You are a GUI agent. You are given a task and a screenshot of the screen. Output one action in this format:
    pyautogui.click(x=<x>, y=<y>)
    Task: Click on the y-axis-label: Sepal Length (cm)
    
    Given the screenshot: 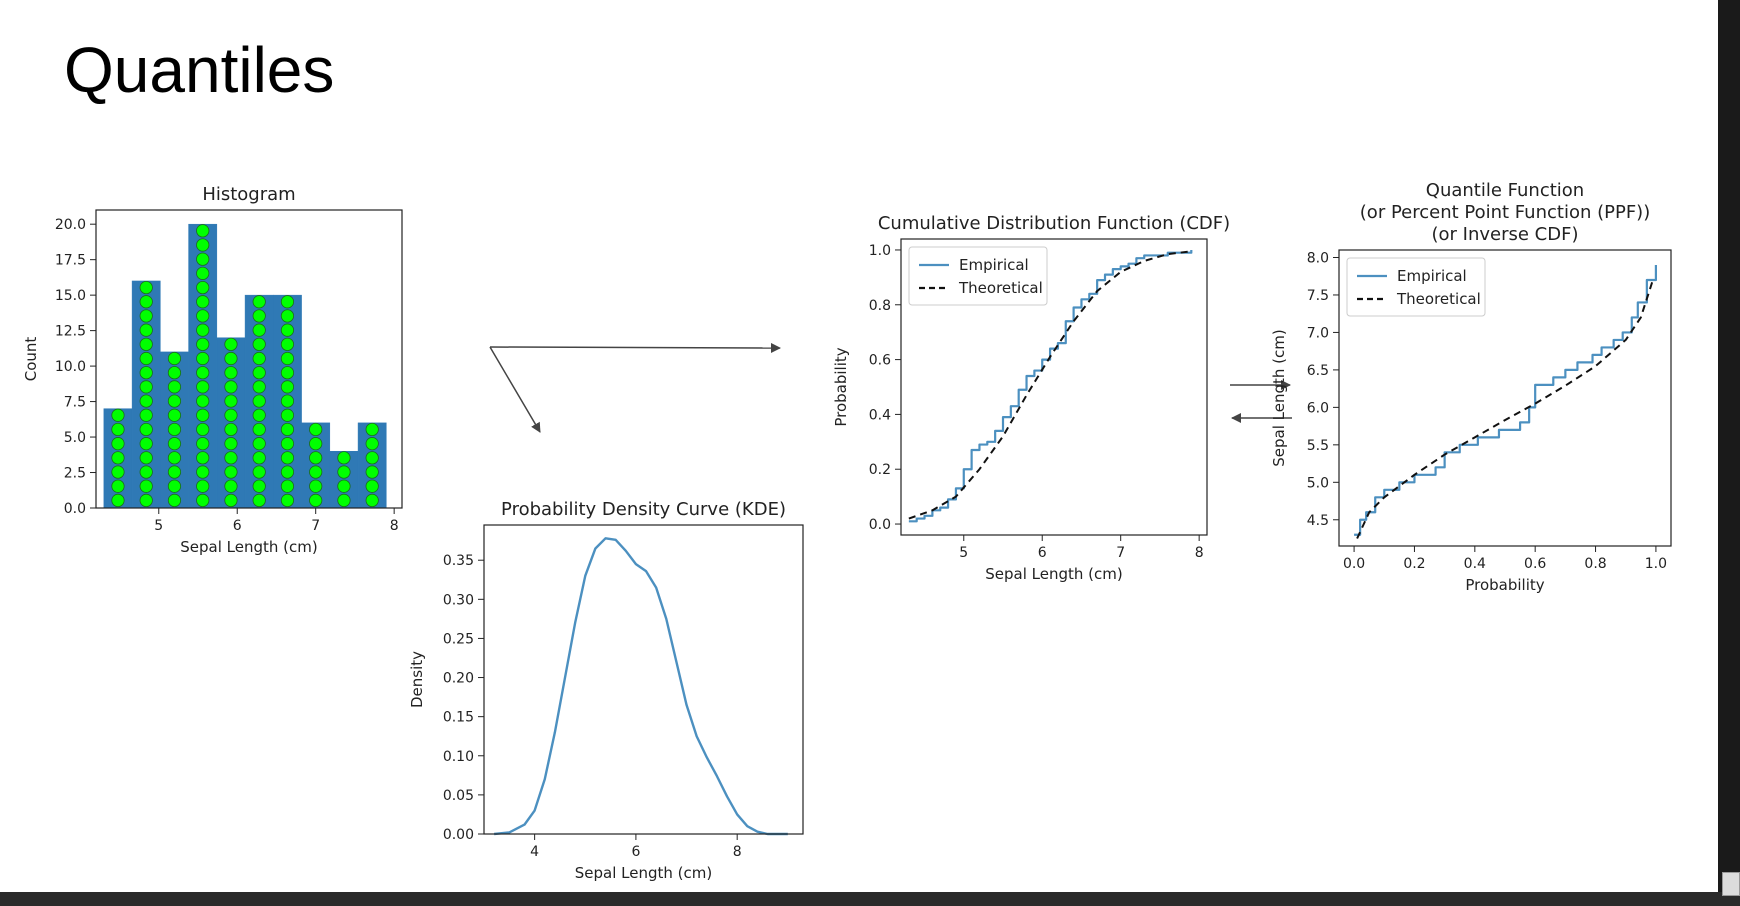 What is the action you would take?
    pyautogui.click(x=1279, y=397)
    